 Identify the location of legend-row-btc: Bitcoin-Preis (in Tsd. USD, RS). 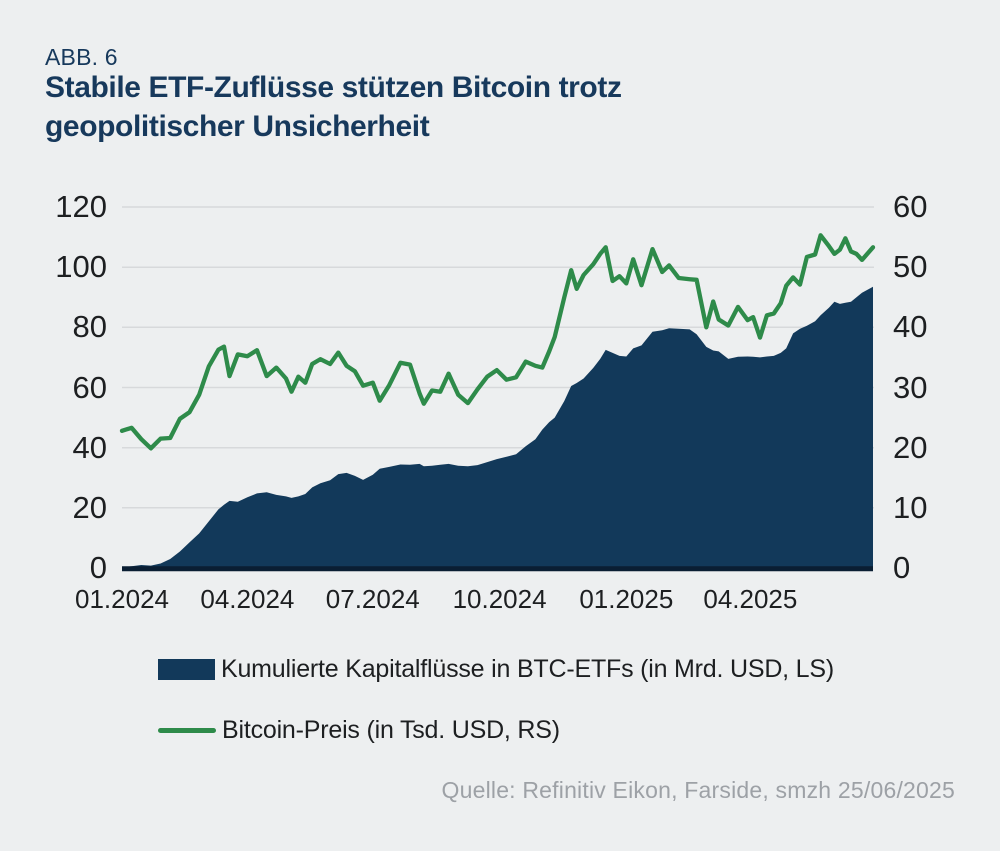
(496, 730).